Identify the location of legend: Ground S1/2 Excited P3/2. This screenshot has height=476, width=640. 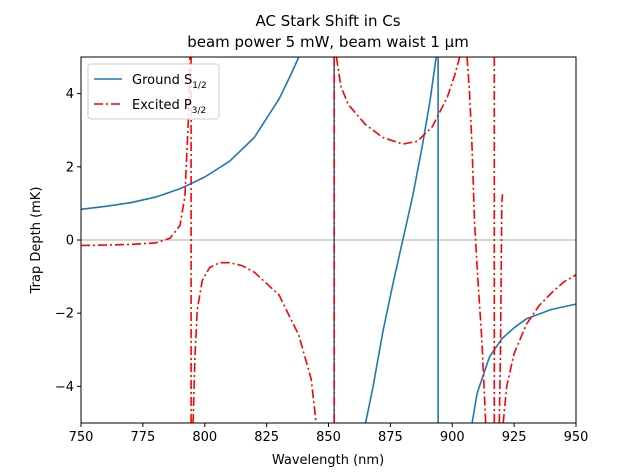
(153, 91).